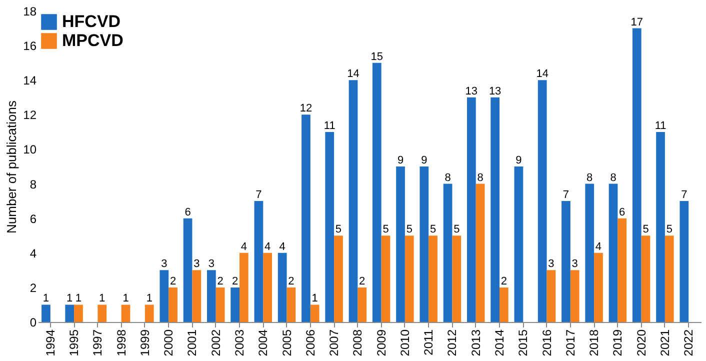 The height and width of the screenshot is (361, 706). What do you see at coordinates (30, 11) in the screenshot?
I see `y-tick-label: 18` at bounding box center [30, 11].